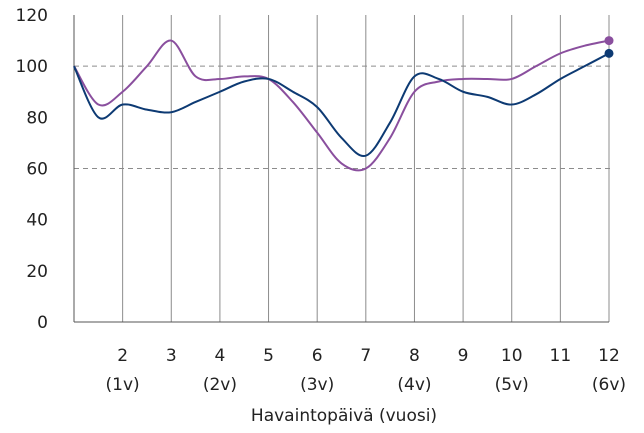  What do you see at coordinates (42, 323) in the screenshot?
I see `y-tick-label: 0` at bounding box center [42, 323].